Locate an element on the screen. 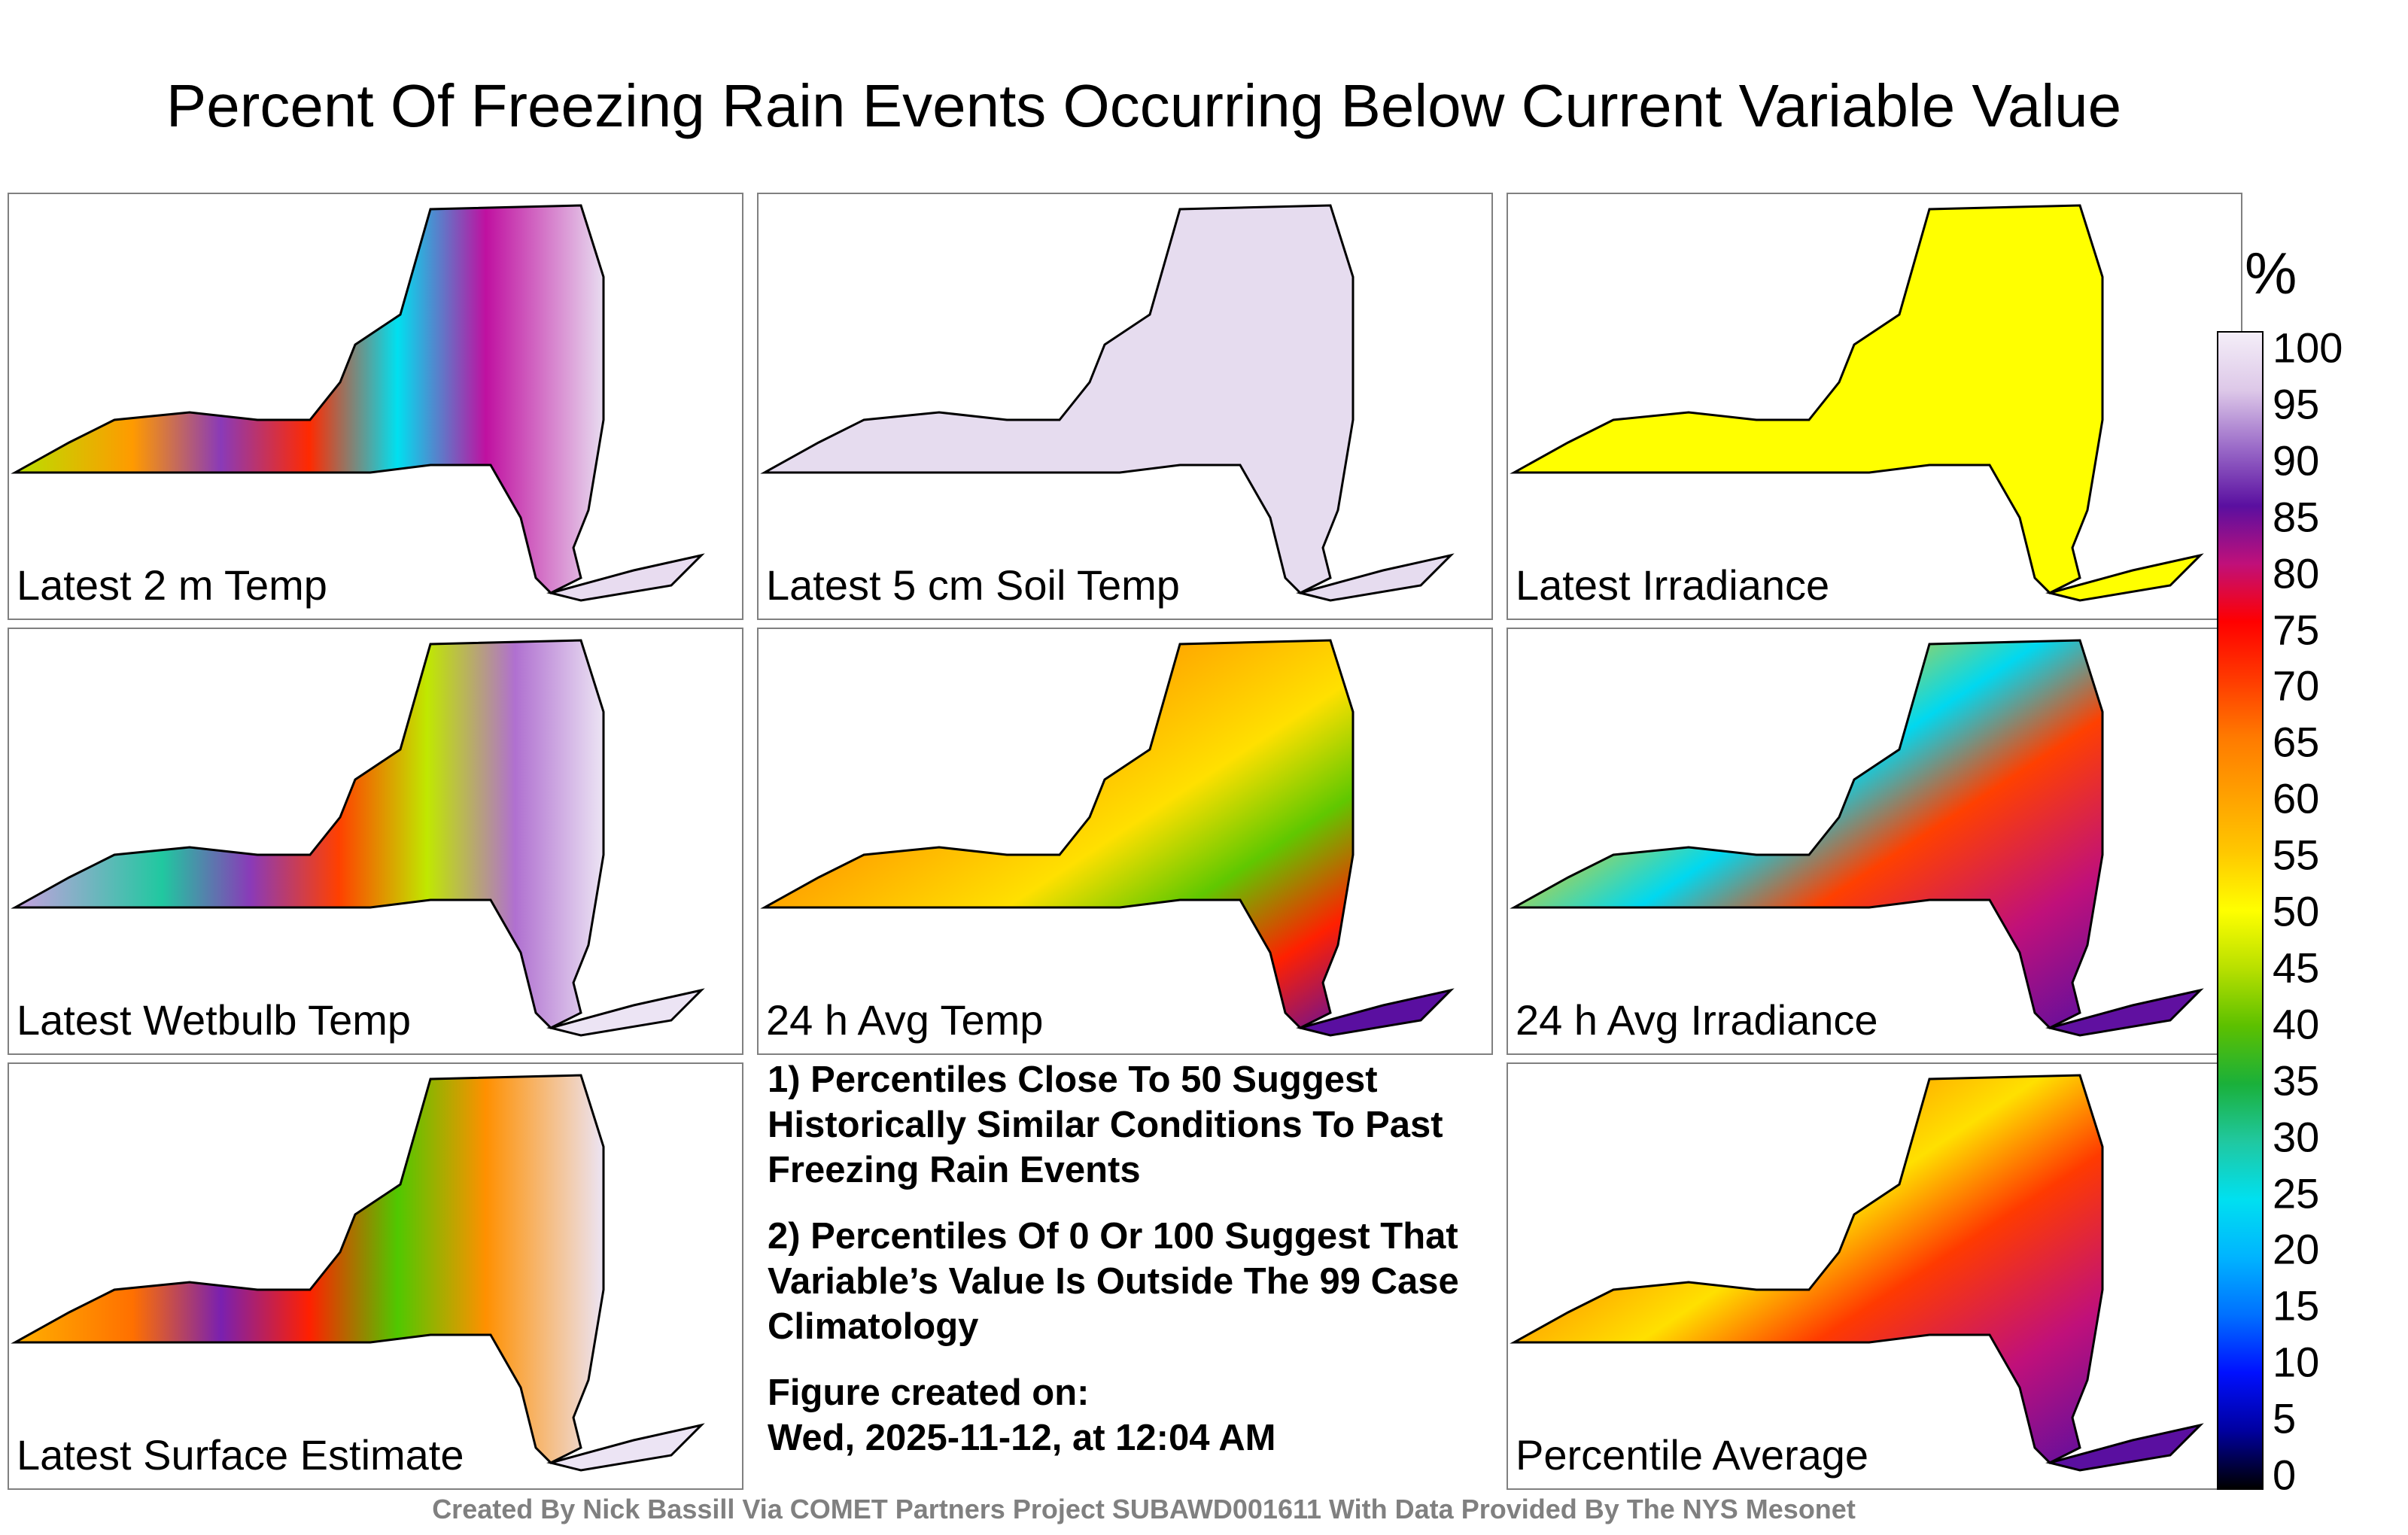 Image resolution: width=2408 pixels, height=1535 pixels. colorbar-tick-label: 10 is located at coordinates (2296, 1362).